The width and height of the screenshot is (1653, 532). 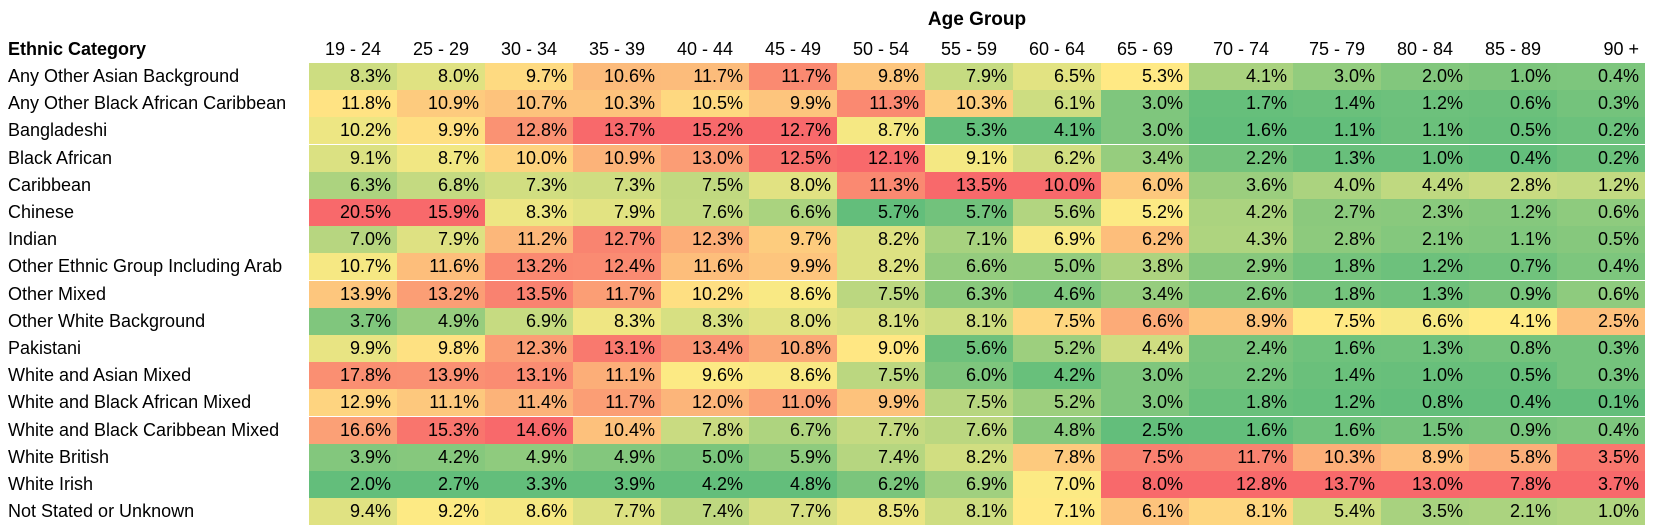 What do you see at coordinates (1513, 158) in the screenshot?
I see `heatmap-cell: 0.4%` at bounding box center [1513, 158].